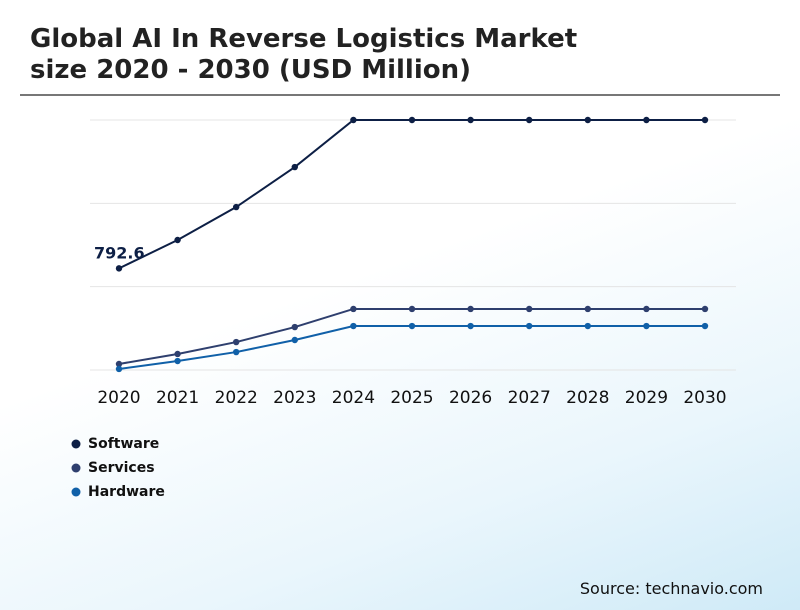  What do you see at coordinates (121, 468) in the screenshot?
I see `legend-label: Services` at bounding box center [121, 468].